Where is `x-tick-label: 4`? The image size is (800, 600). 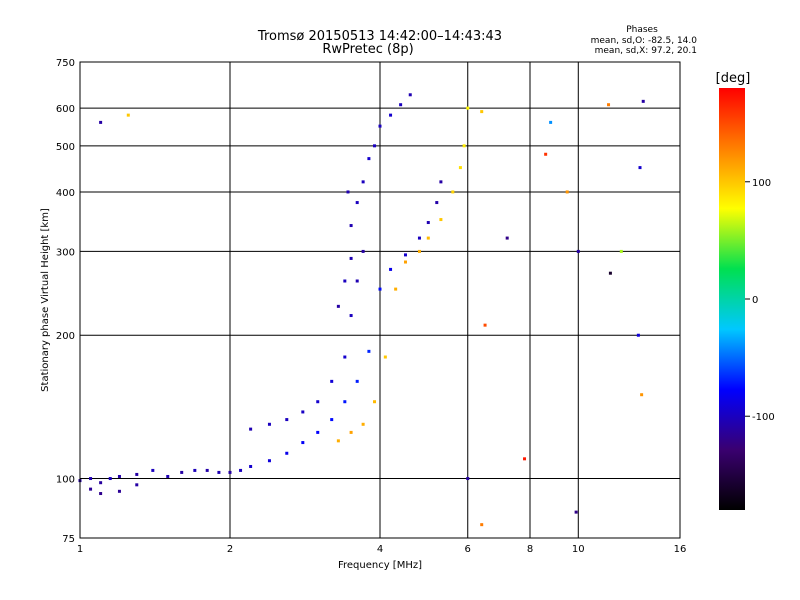 x-tick-label: 4 is located at coordinates (380, 549).